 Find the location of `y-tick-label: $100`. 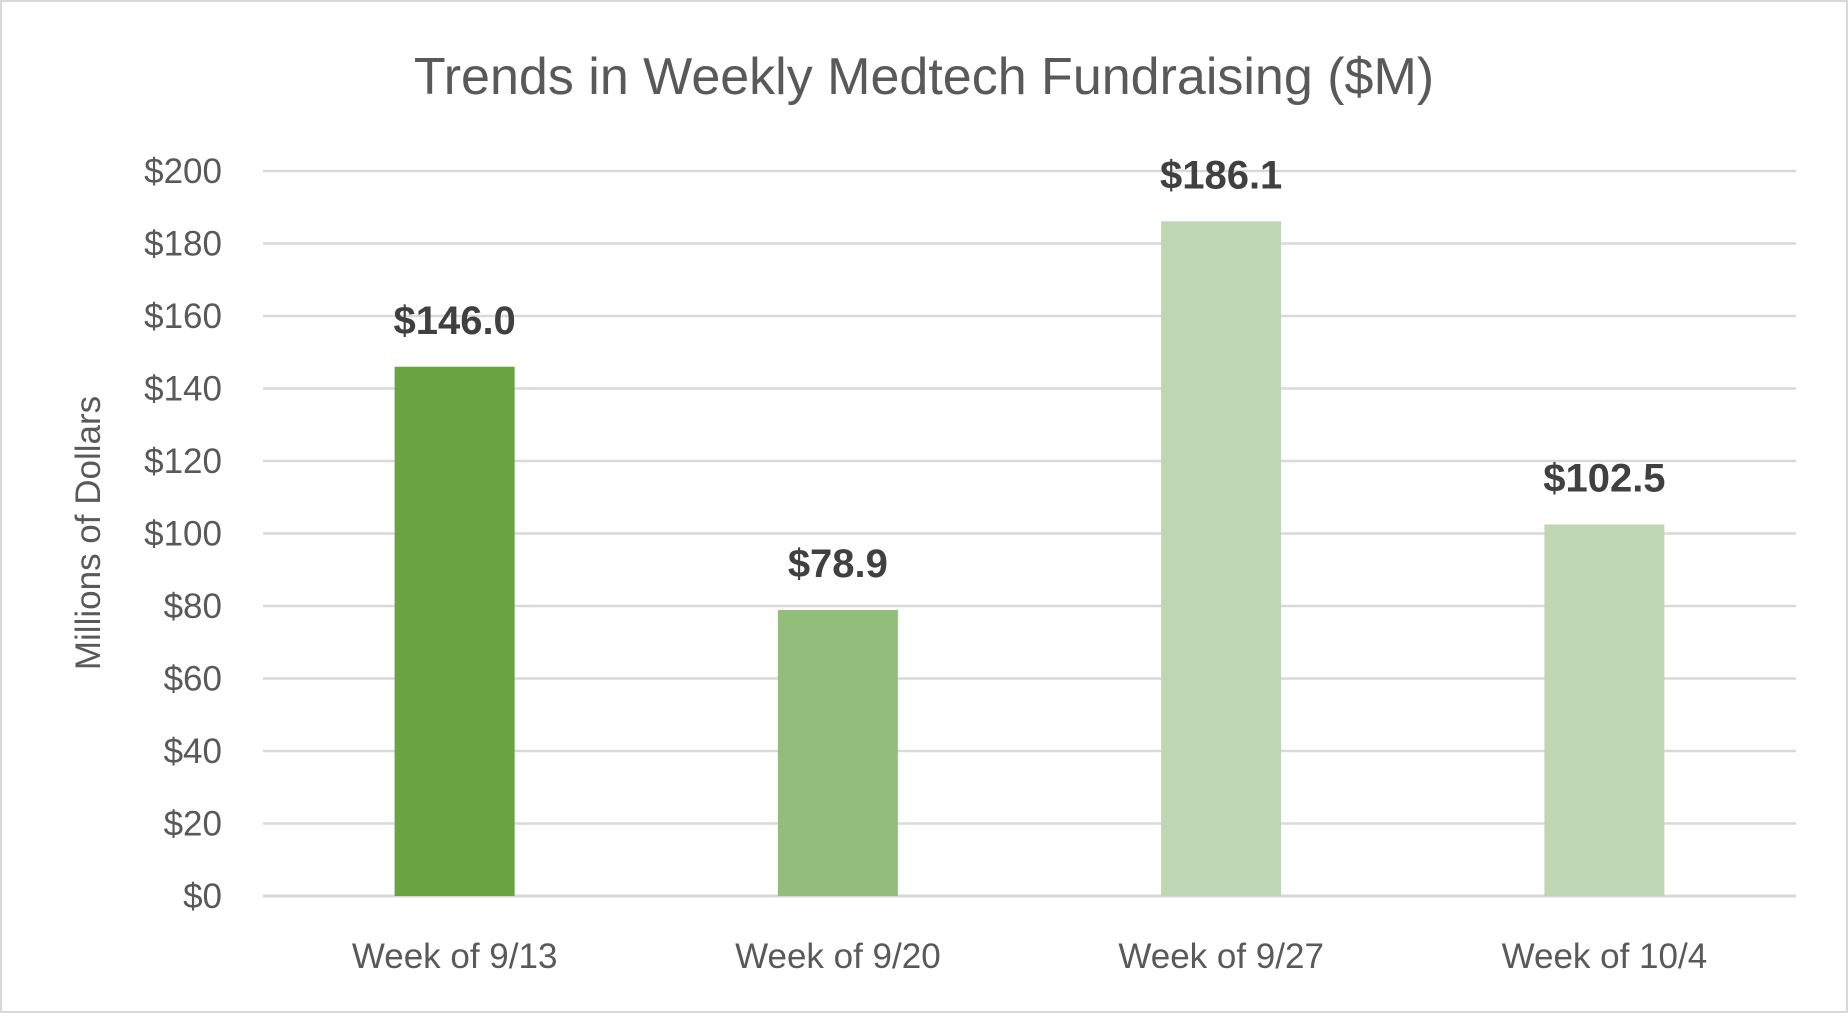

y-tick-label: $100 is located at coordinates (183, 534).